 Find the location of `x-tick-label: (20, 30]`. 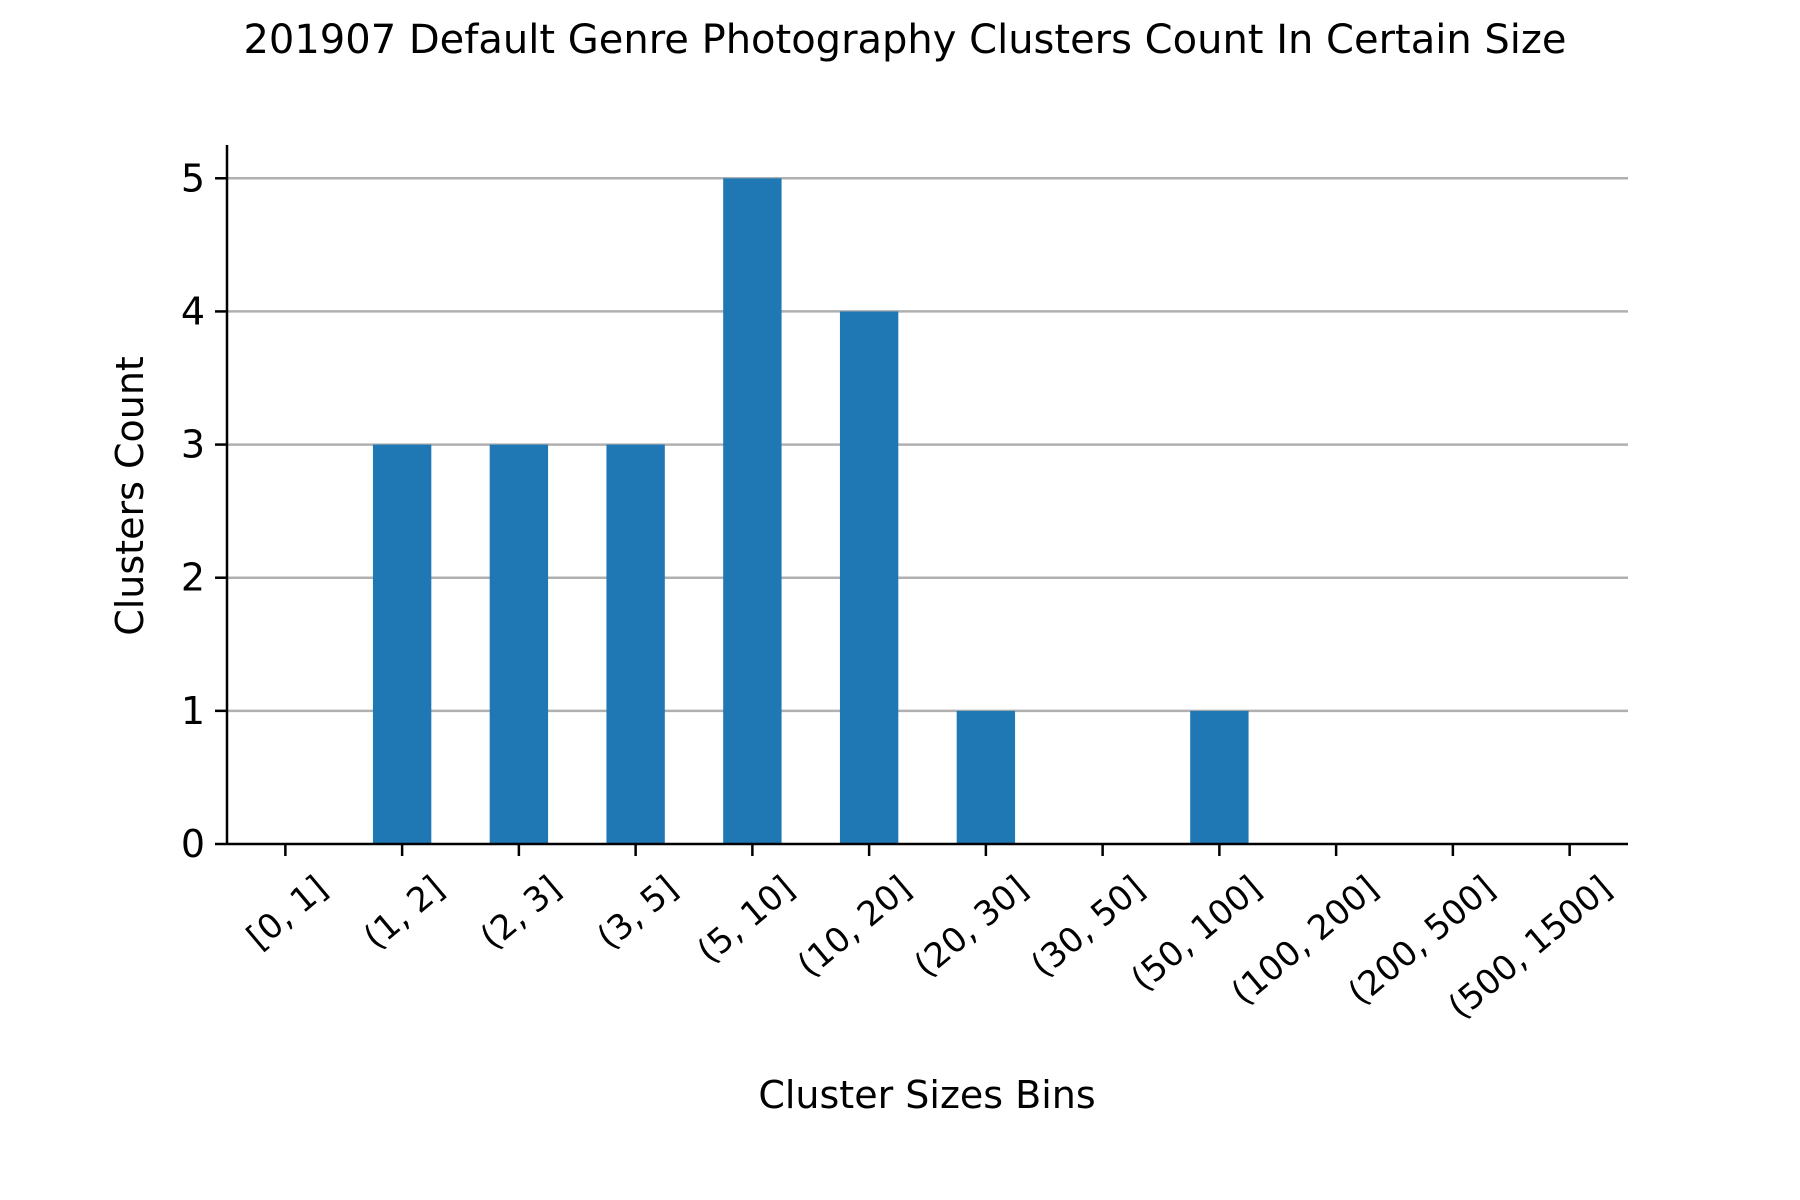

x-tick-label: (20, 30] is located at coordinates (971, 926).